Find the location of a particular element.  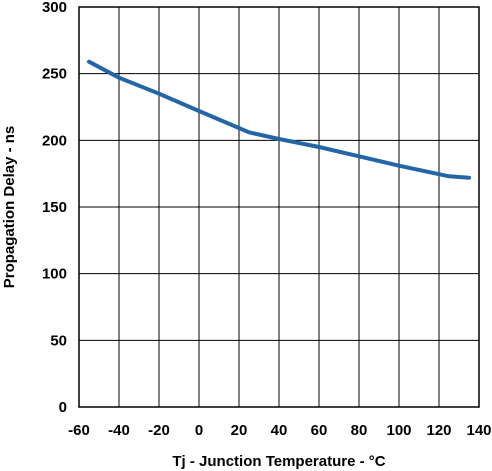

y-tick-label: 100 is located at coordinates (54, 274).